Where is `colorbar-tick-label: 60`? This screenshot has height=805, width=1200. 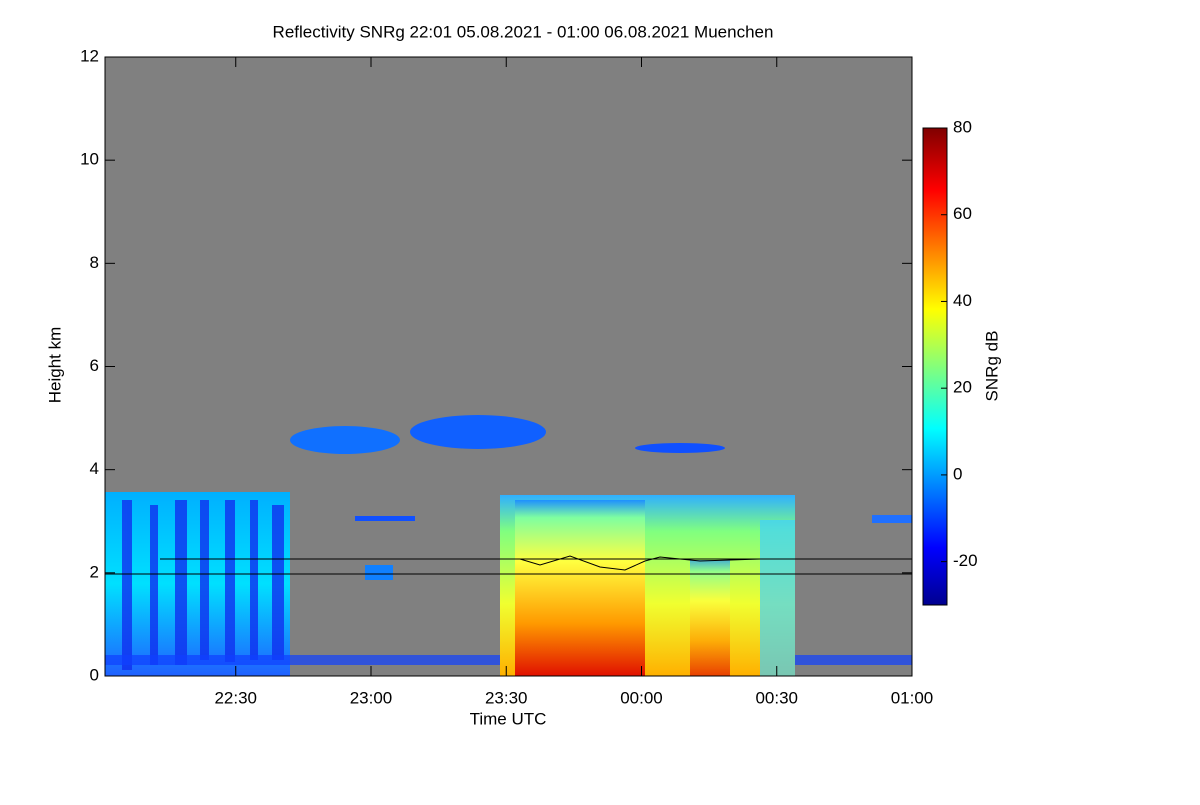 colorbar-tick-label: 60 is located at coordinates (962, 213).